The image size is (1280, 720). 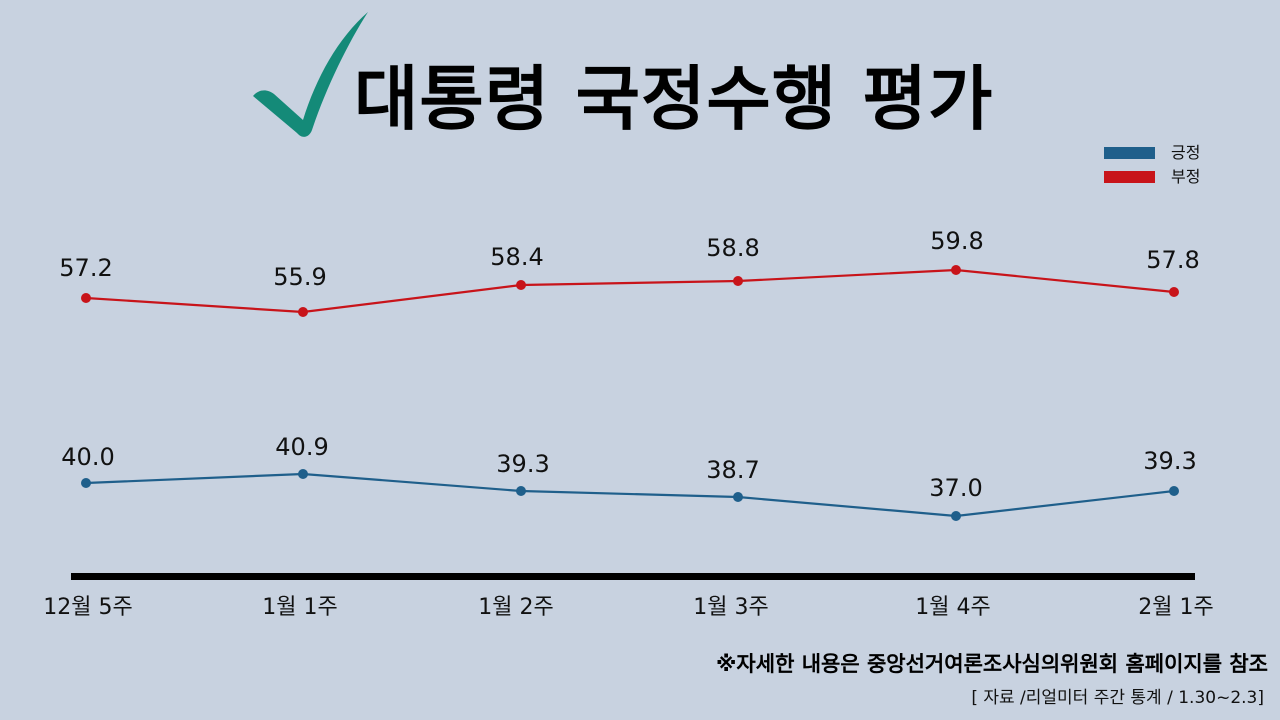 I want to click on data-label-negative: 57.8, so click(x=1173, y=260).